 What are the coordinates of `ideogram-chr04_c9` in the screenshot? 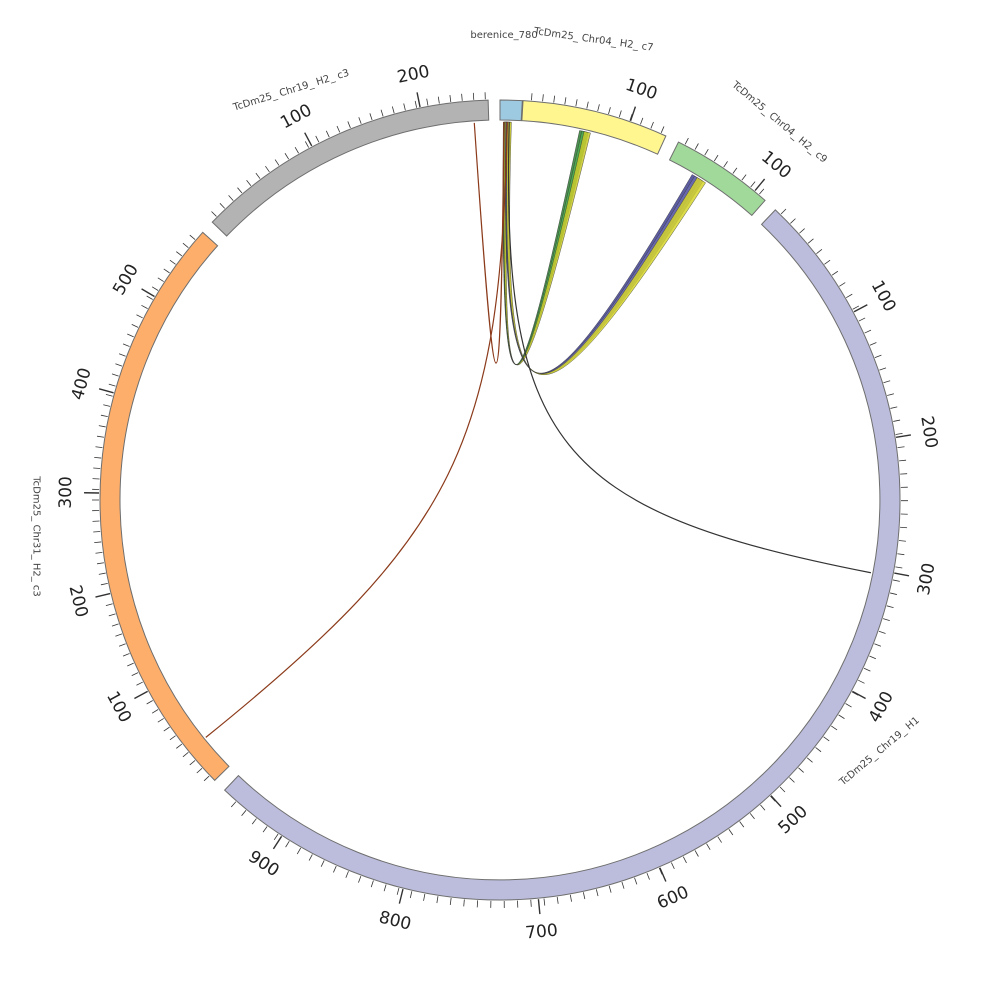 It's located at (717, 179).